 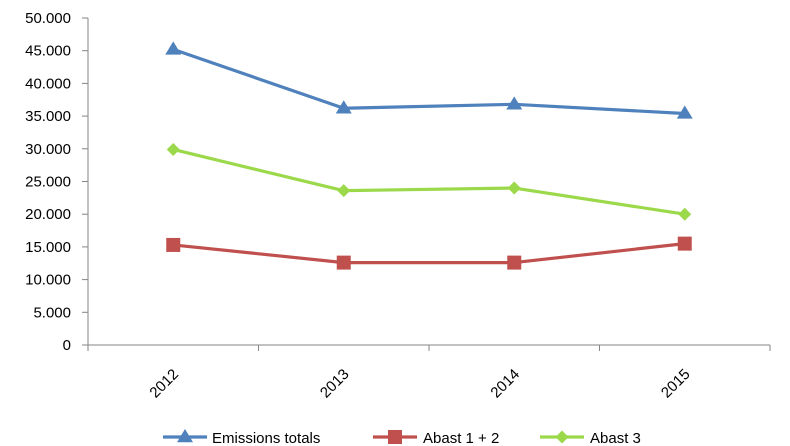 What do you see at coordinates (461, 438) in the screenshot?
I see `legend-label: Abast 1 + 2` at bounding box center [461, 438].